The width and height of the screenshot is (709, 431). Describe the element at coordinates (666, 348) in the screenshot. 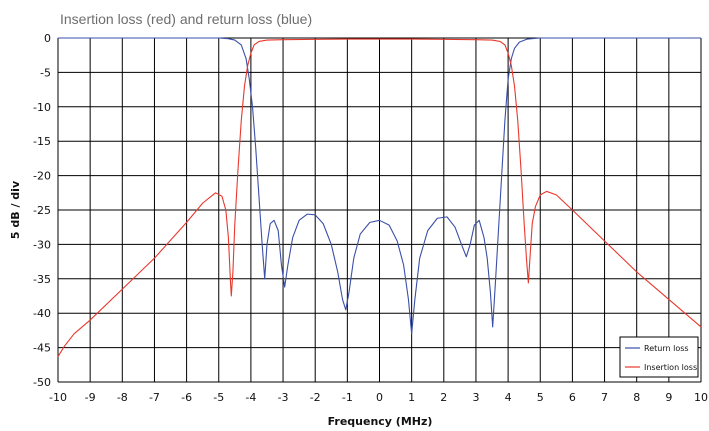

I see `legend-label-return-loss: Return loss` at that location.